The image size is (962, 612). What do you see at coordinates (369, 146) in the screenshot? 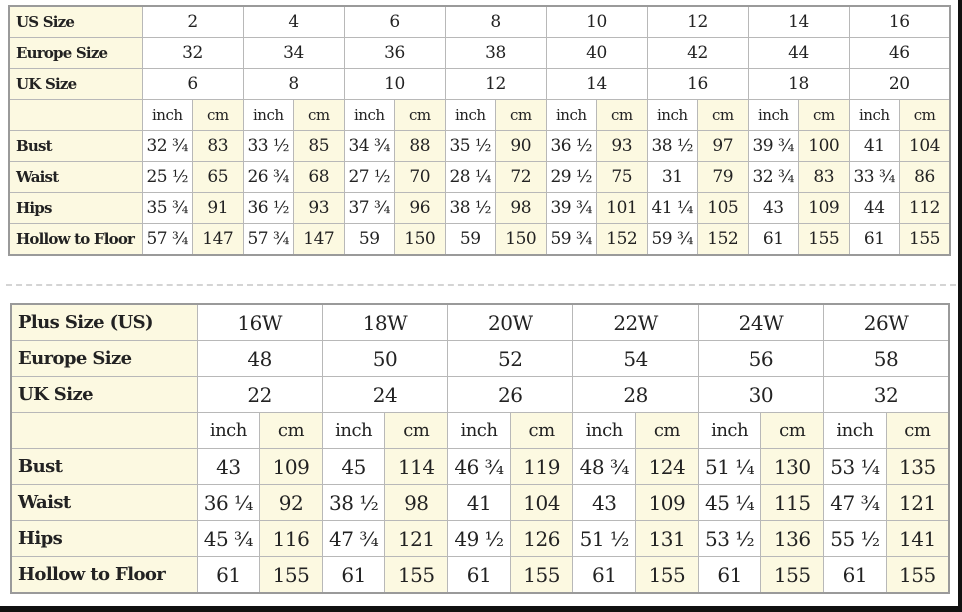
I see `inch-value-cell: 34 ¾` at bounding box center [369, 146].